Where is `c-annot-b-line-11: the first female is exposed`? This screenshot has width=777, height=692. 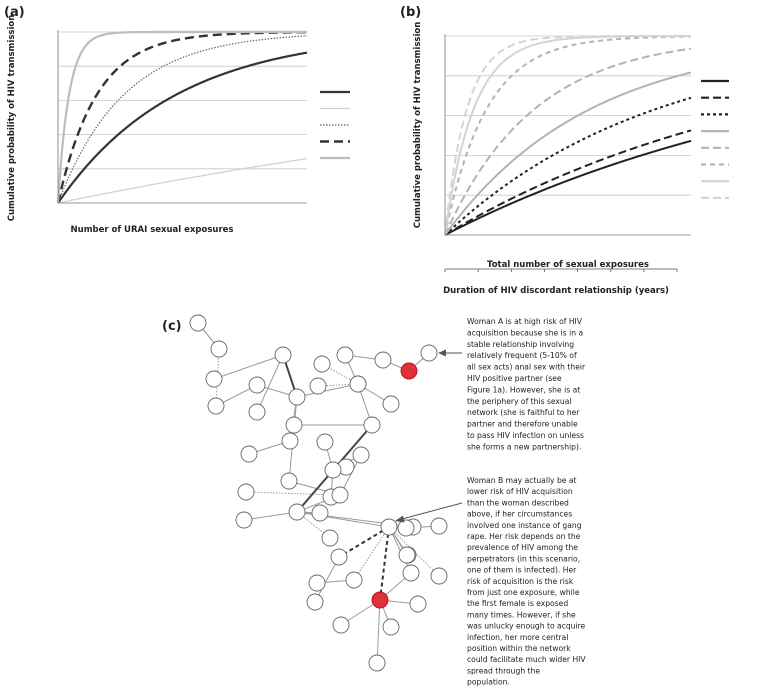 c-annot-b-line-11: the first female is exposed is located at coordinates (517, 603).